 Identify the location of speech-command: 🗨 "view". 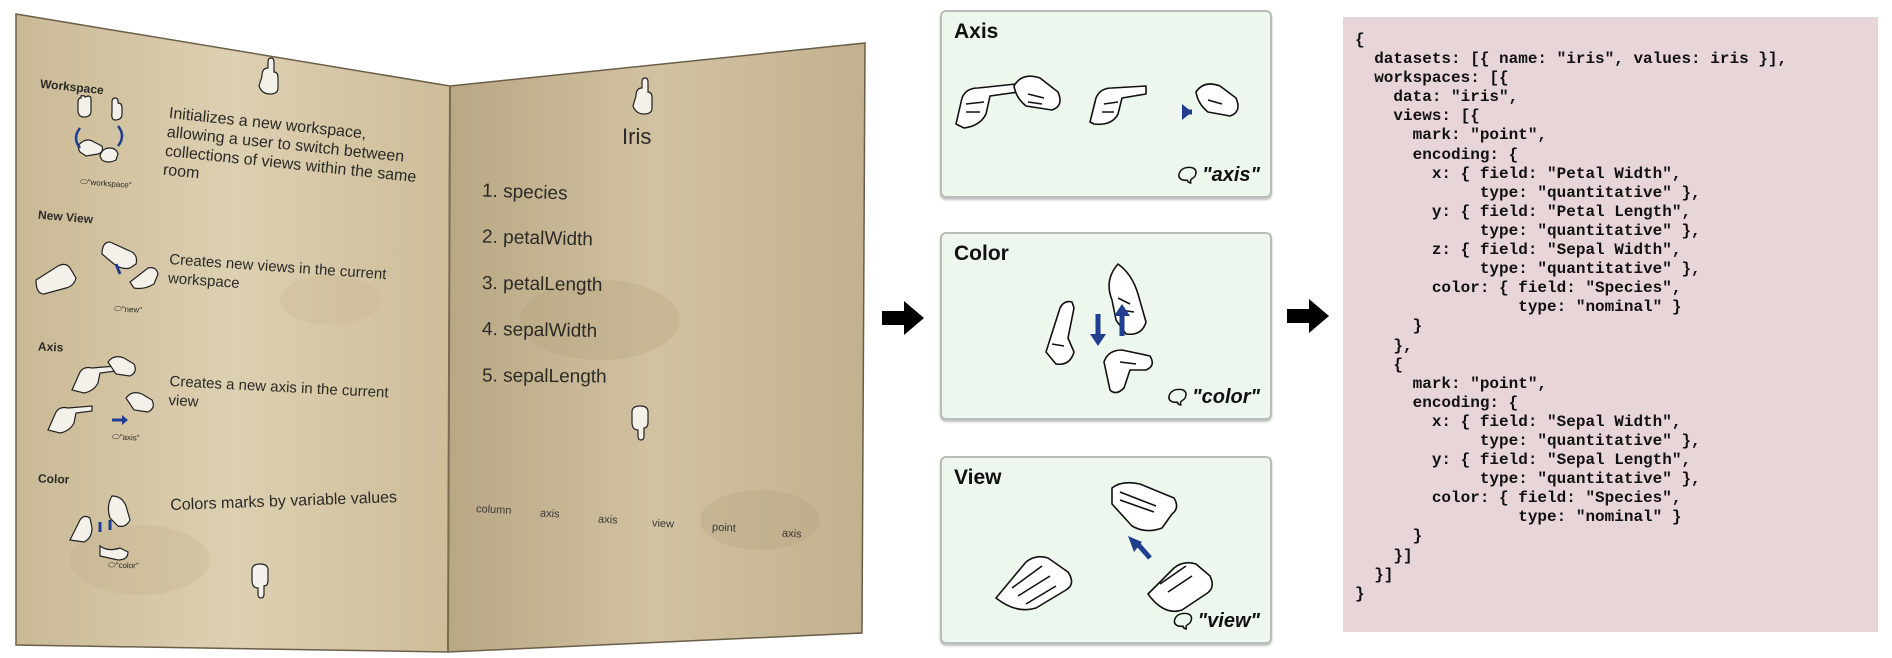
(1214, 621).